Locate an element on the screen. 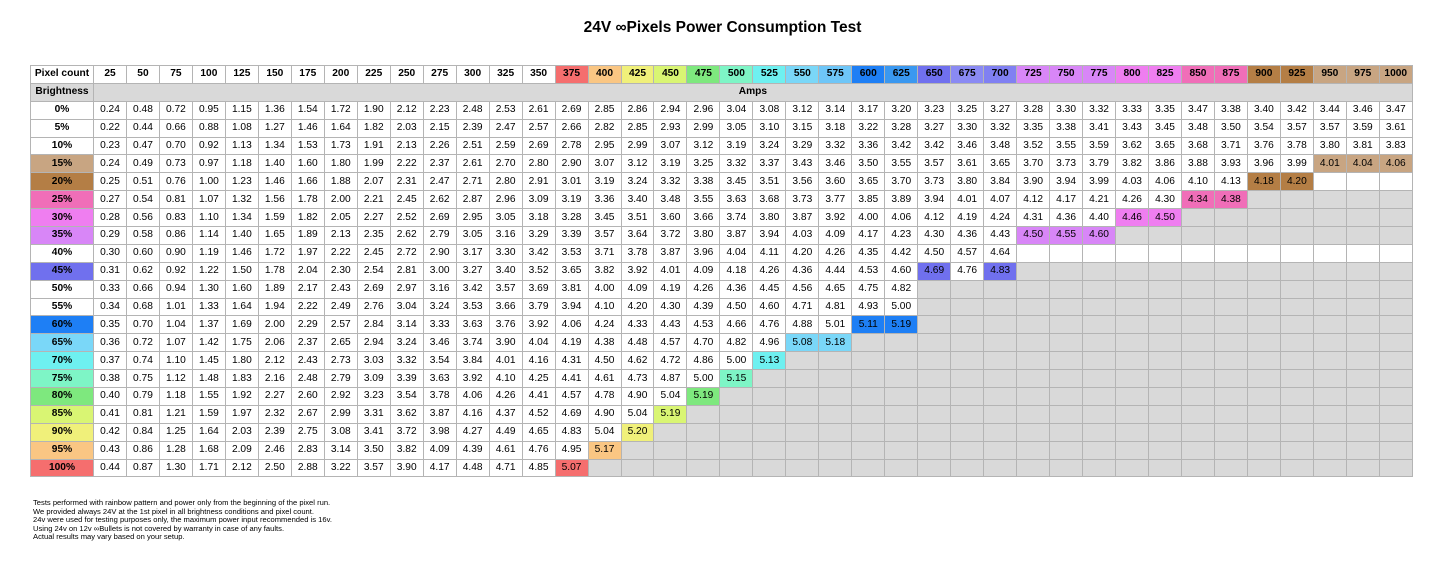 The width and height of the screenshot is (1445, 565). amp-value: 2.27 is located at coordinates (373, 218).